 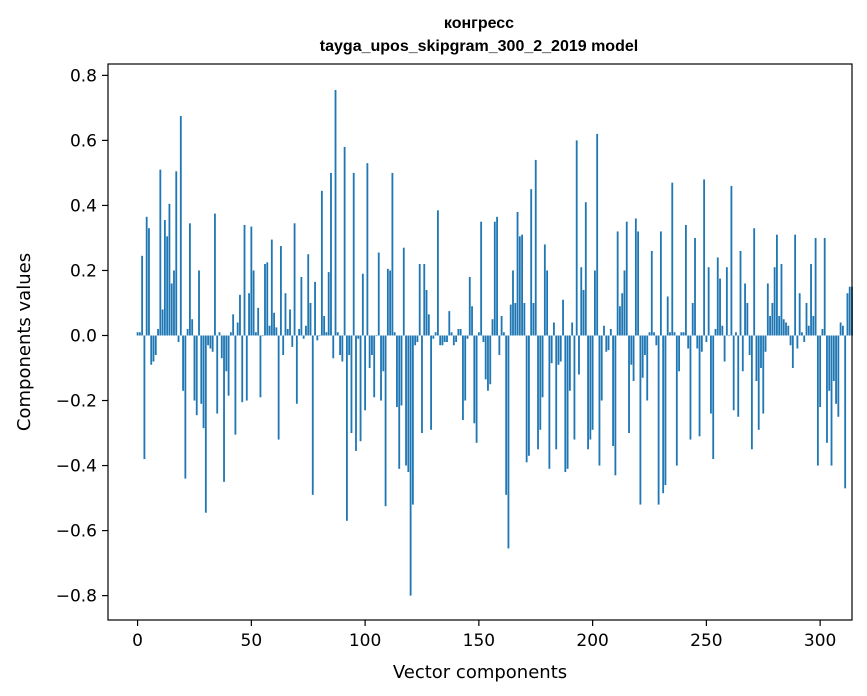 What do you see at coordinates (76, 402) in the screenshot?
I see `y-tick-label: −0.2` at bounding box center [76, 402].